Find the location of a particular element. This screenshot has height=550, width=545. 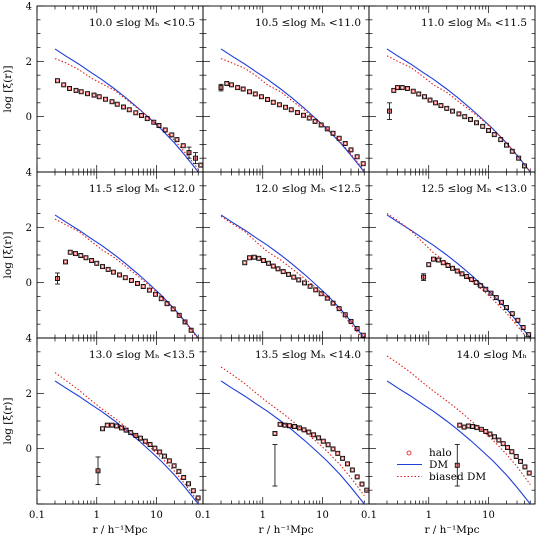

panel-label: 13.0 ≤log Mₕ <13.5 is located at coordinates (142, 355).